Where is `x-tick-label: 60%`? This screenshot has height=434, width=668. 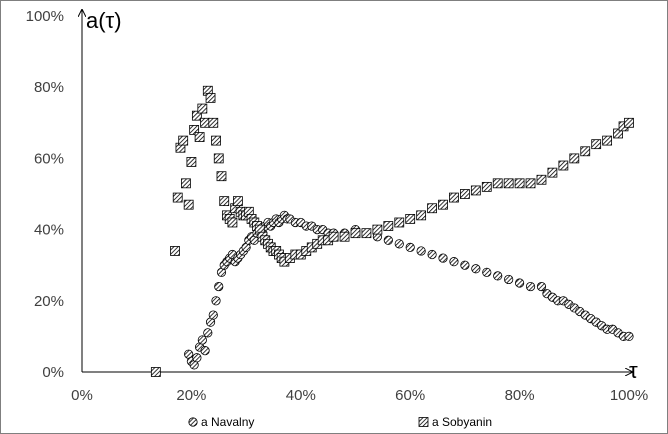
x-tick-label: 60% is located at coordinates (410, 395).